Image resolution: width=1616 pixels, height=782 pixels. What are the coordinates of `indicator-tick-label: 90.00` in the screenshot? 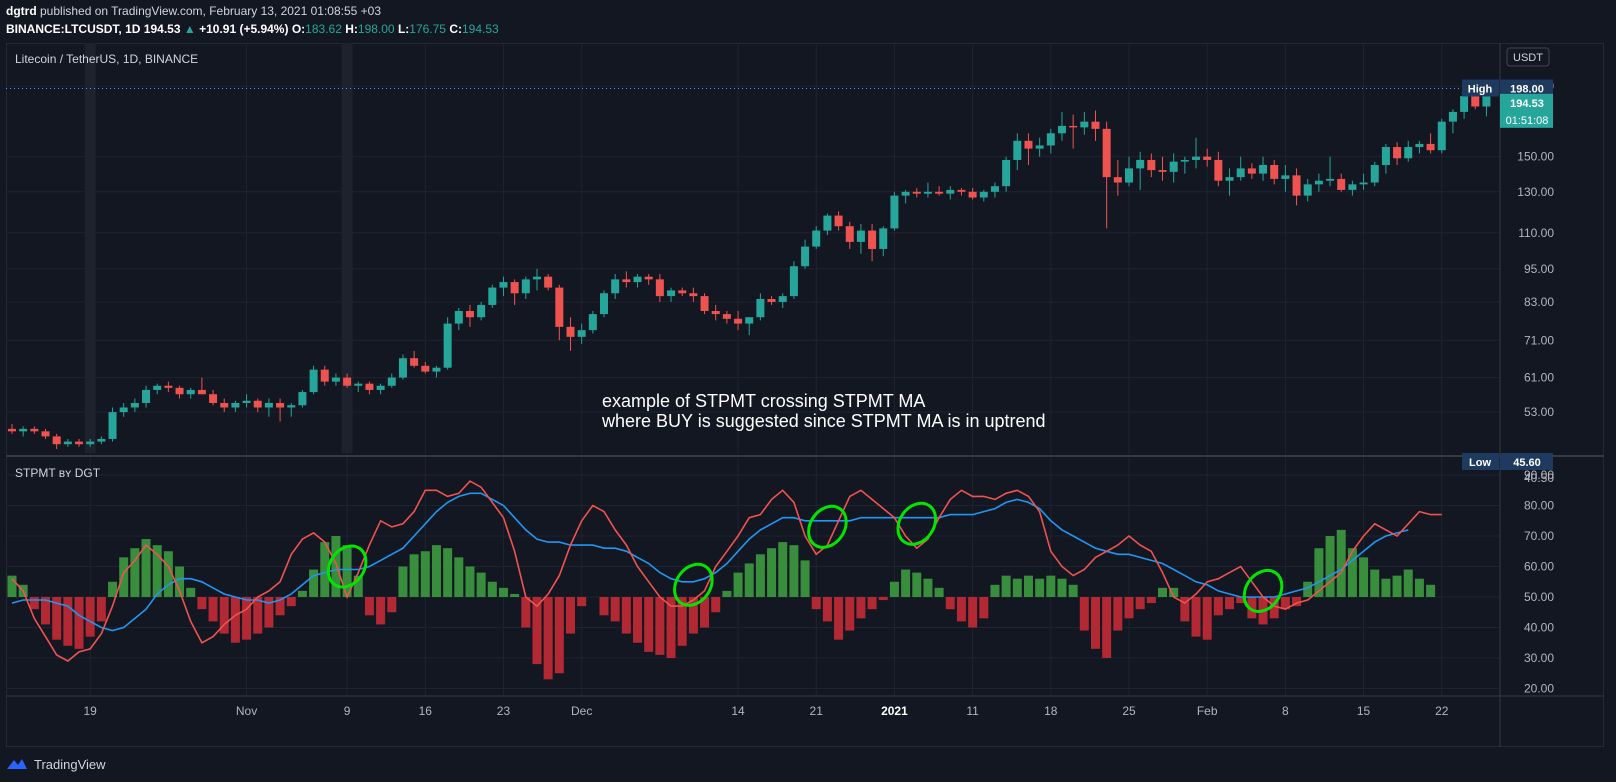 It's located at (1539, 475).